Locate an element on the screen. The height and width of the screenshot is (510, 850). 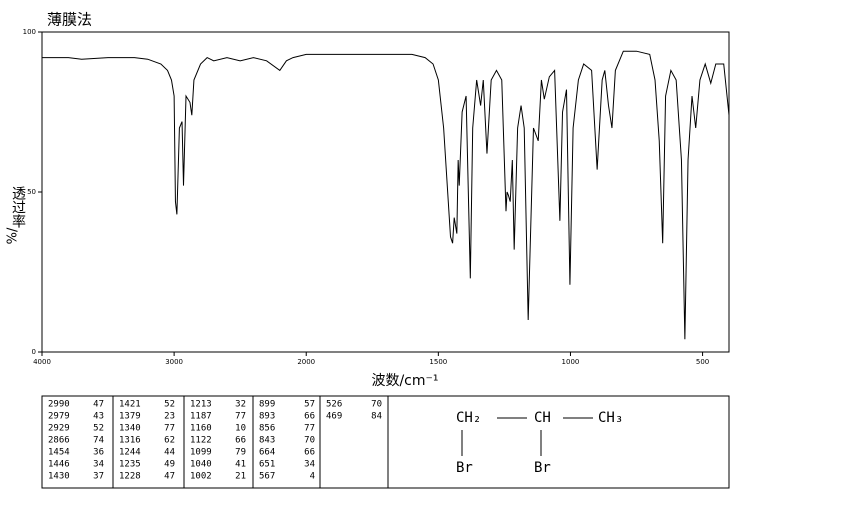
x-tick-label: 500 is located at coordinates (702, 362).